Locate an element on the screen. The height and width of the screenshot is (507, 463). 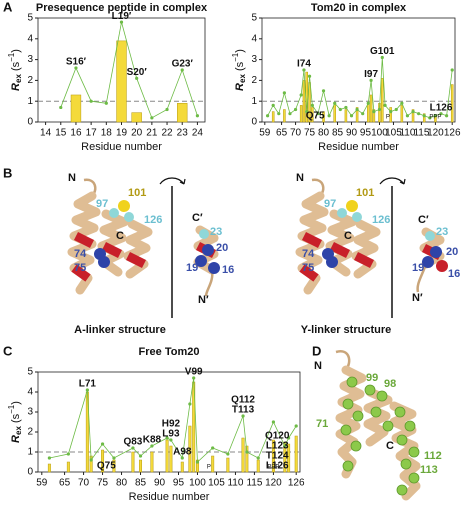
structure-label: 112 is located at coordinates (433, 456).